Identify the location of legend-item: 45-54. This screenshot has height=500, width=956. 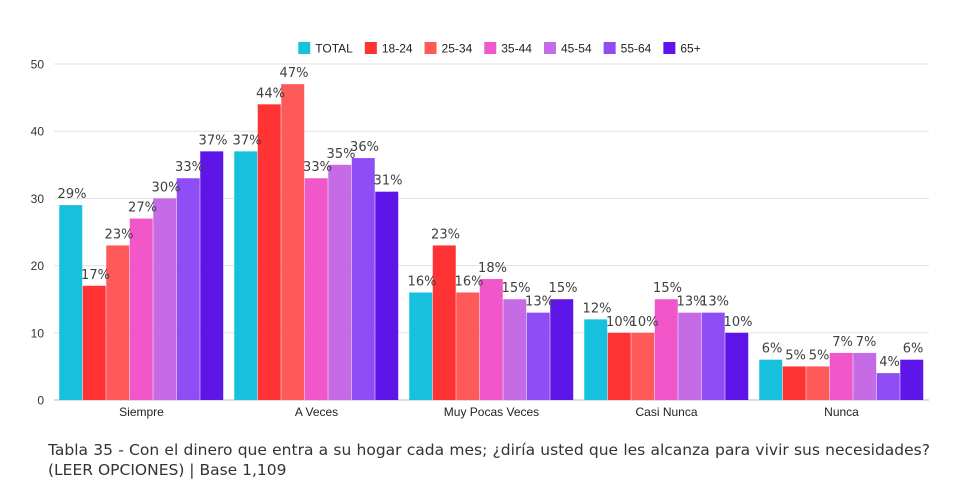
(567, 49).